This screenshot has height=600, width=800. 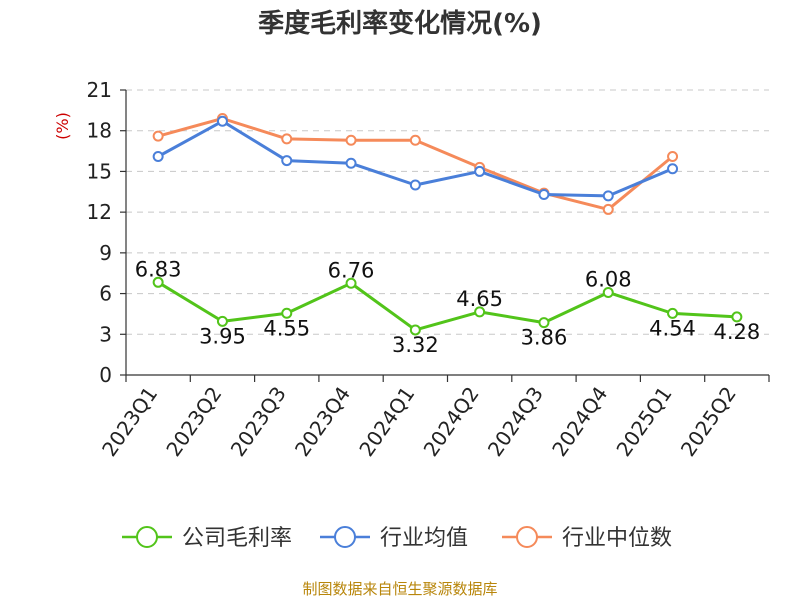 I want to click on legend: 公司毛利率 行业均值 行业中位数, so click(x=397, y=538).